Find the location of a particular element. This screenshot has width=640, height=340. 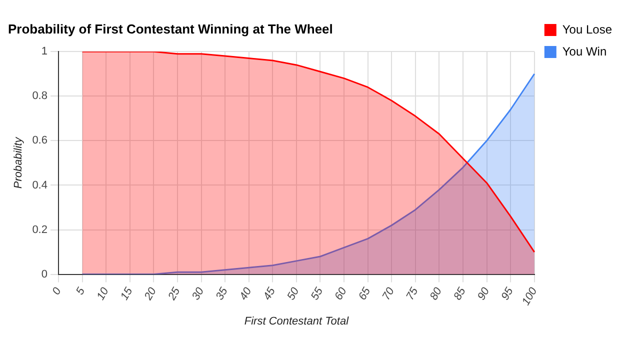

x-tick-label: 100 is located at coordinates (530, 296).